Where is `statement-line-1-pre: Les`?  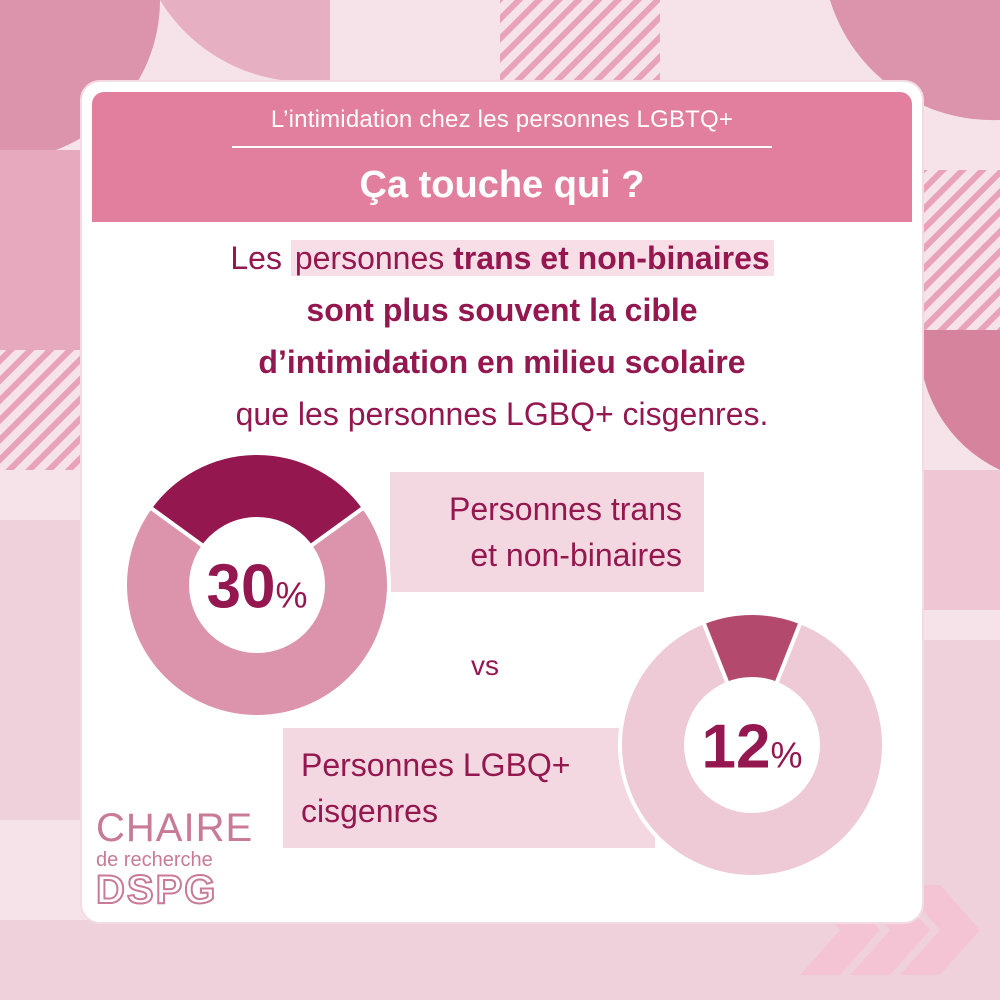 statement-line-1-pre: Les is located at coordinates (260, 258).